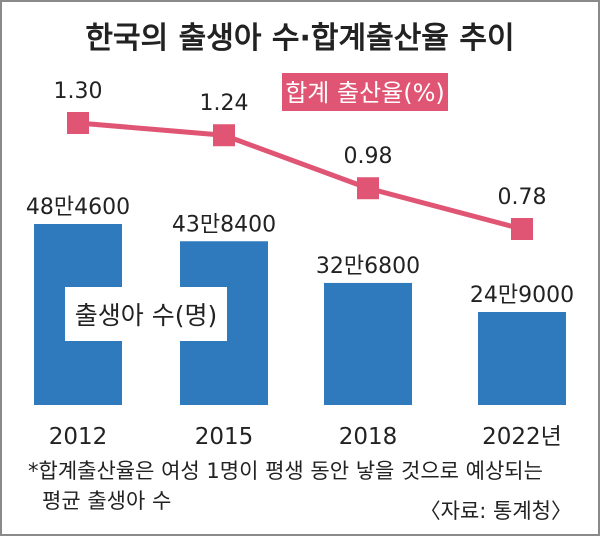  I want to click on line-legend-box, so click(365, 92).